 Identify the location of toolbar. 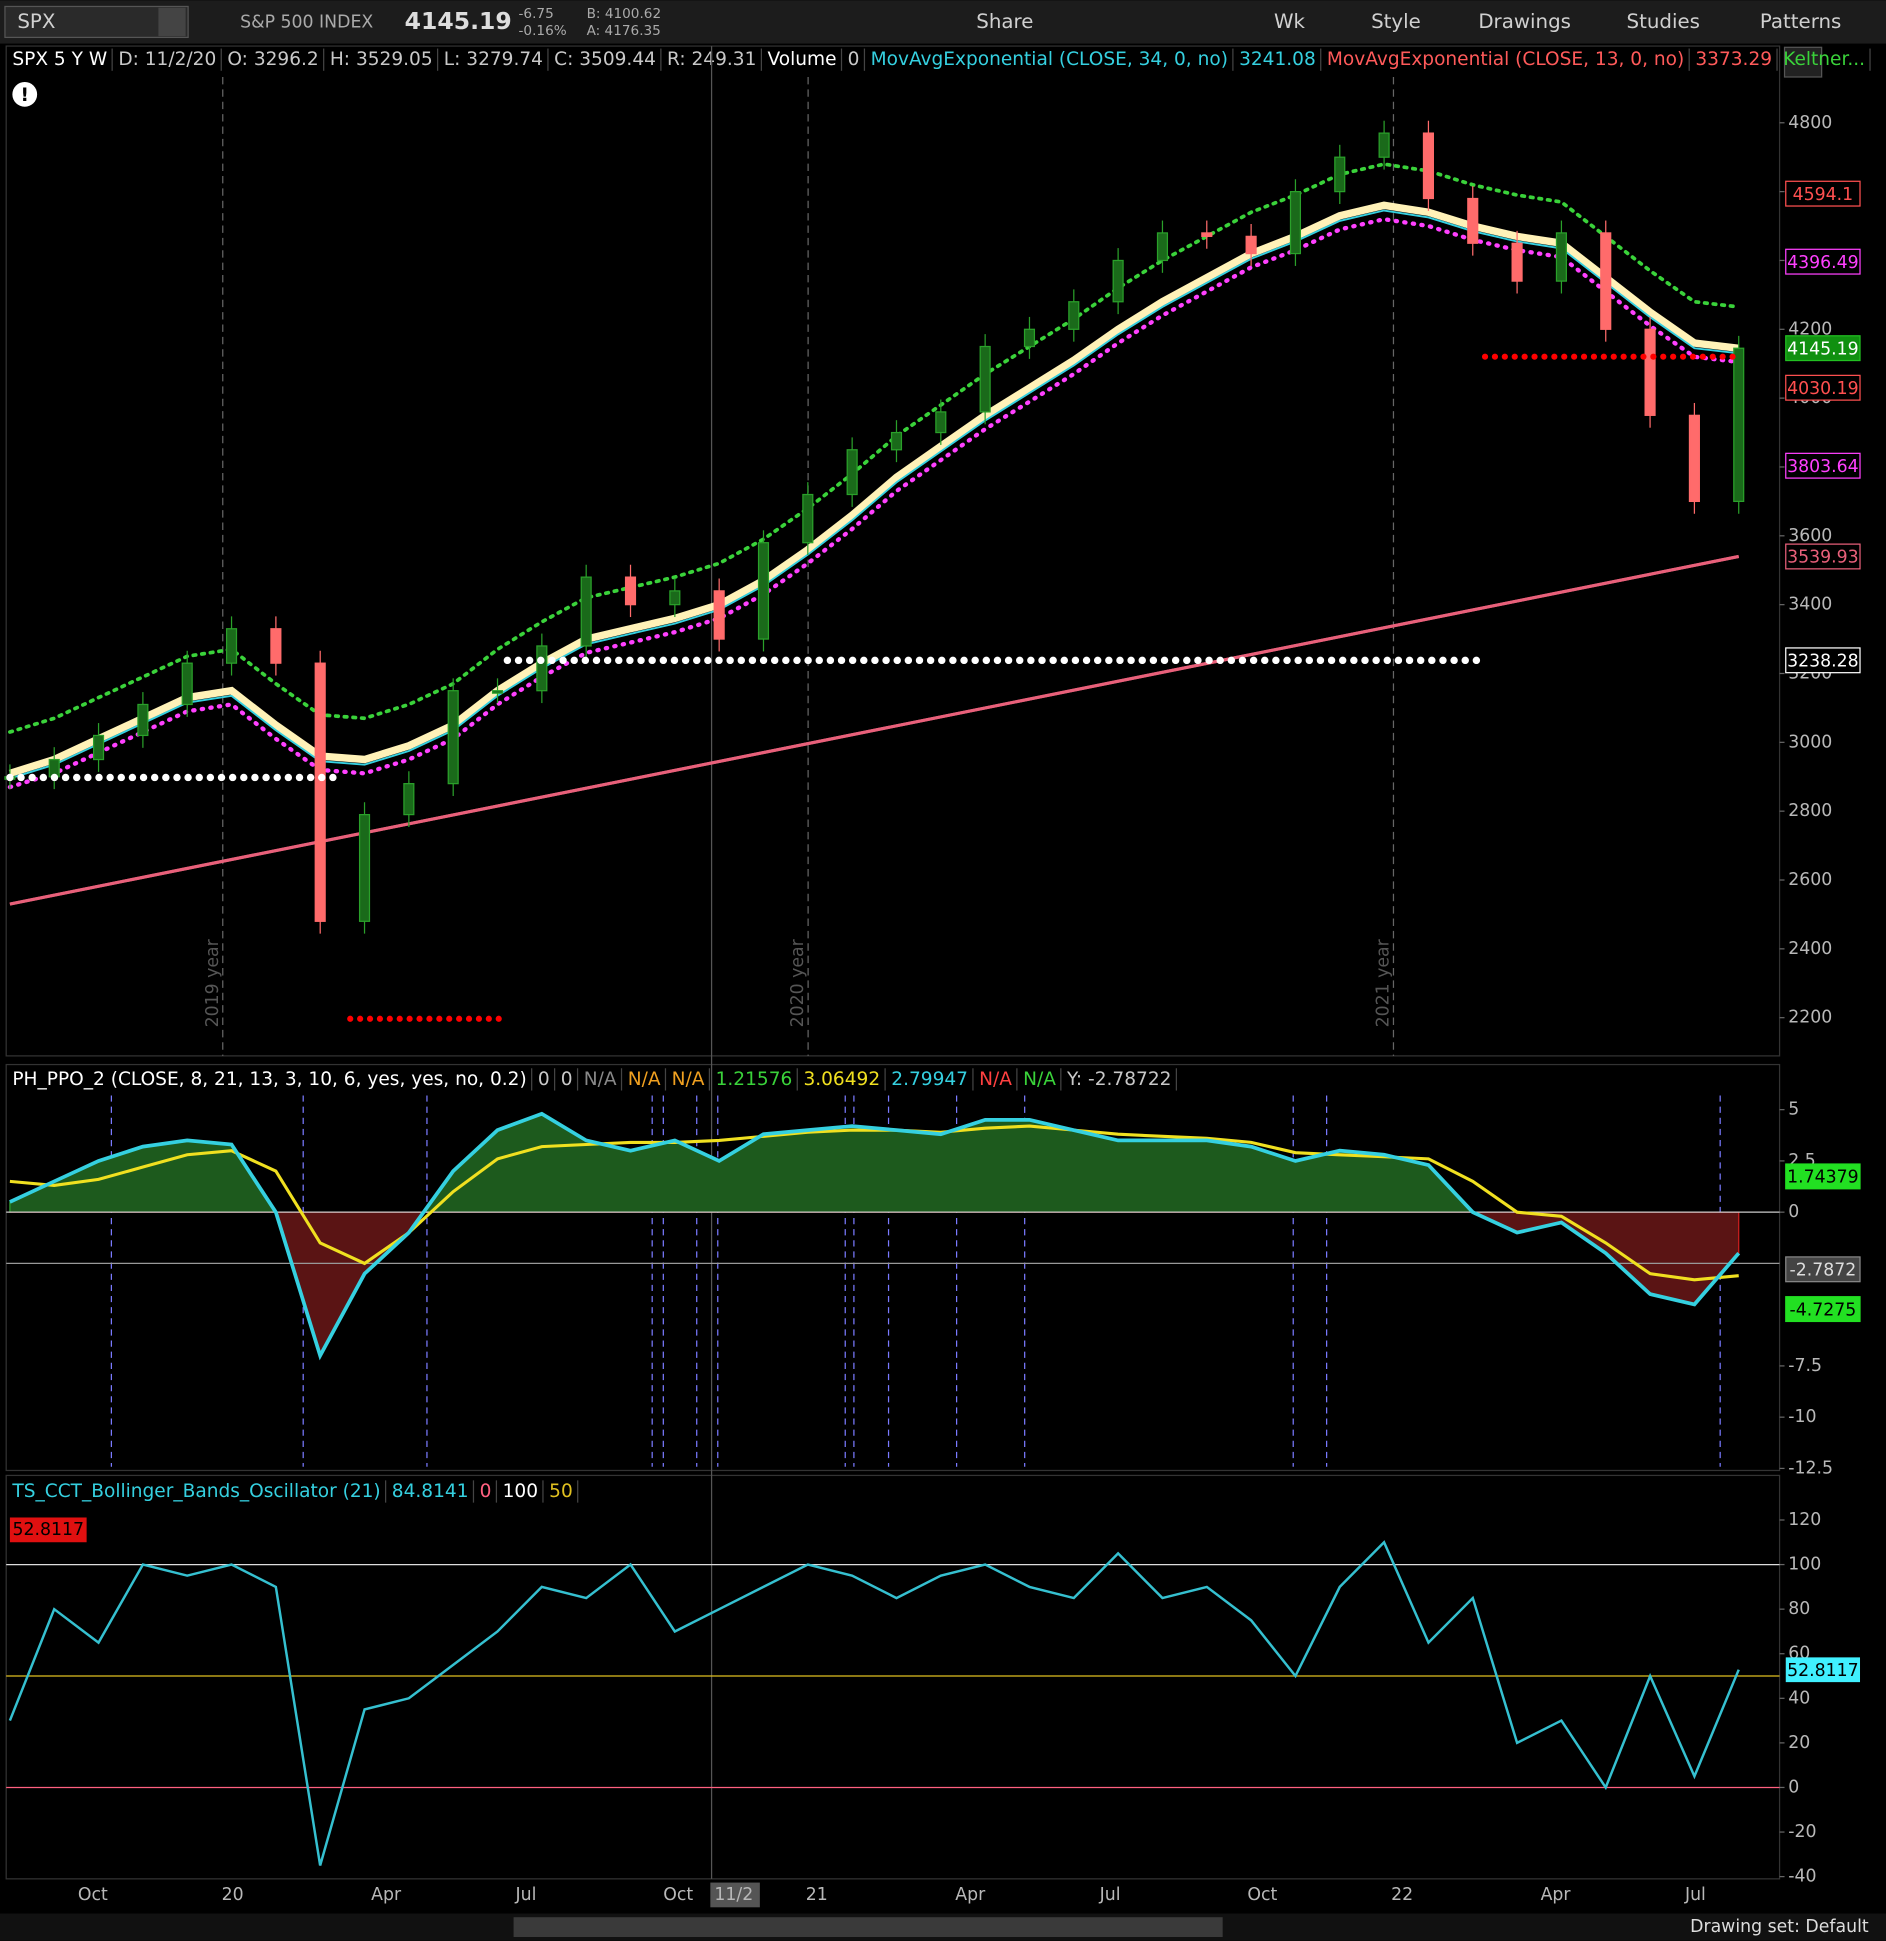
(943, 22).